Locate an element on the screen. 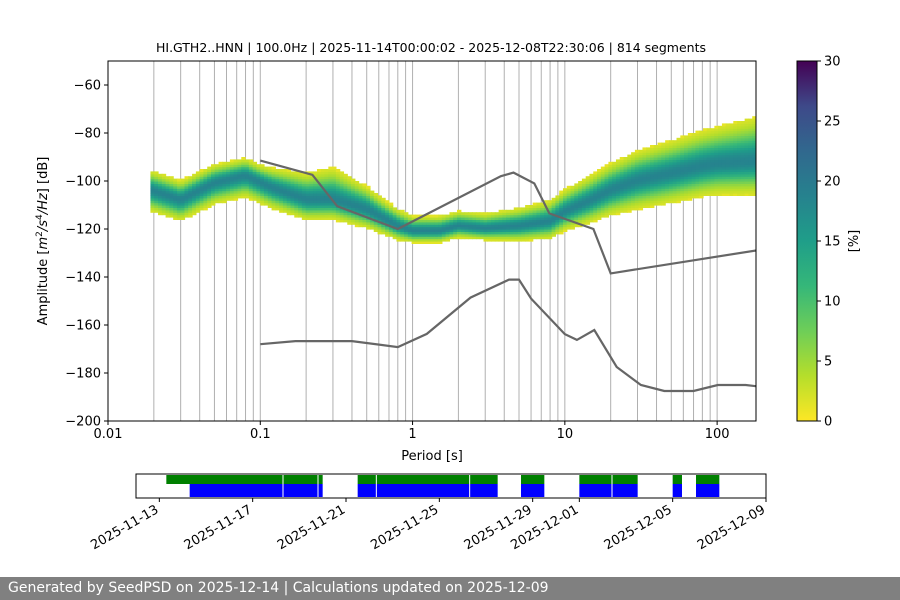 This screenshot has width=900, height=600. timeline-green-segment is located at coordinates (677, 479).